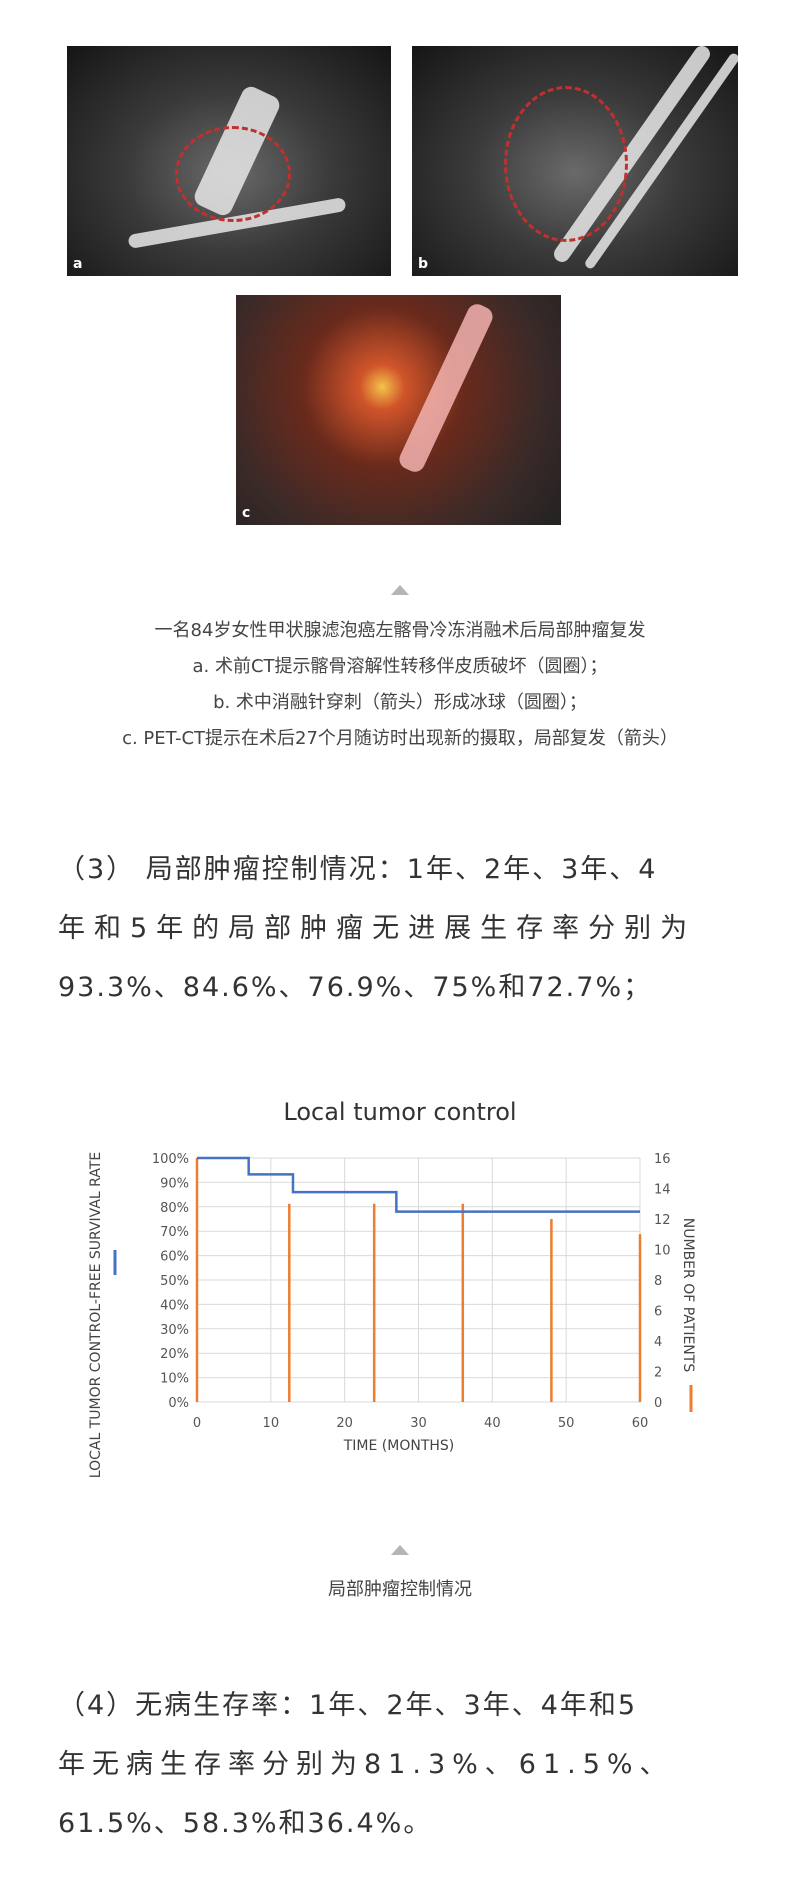  I want to click on y-tick-label: 20%, so click(174, 1354).